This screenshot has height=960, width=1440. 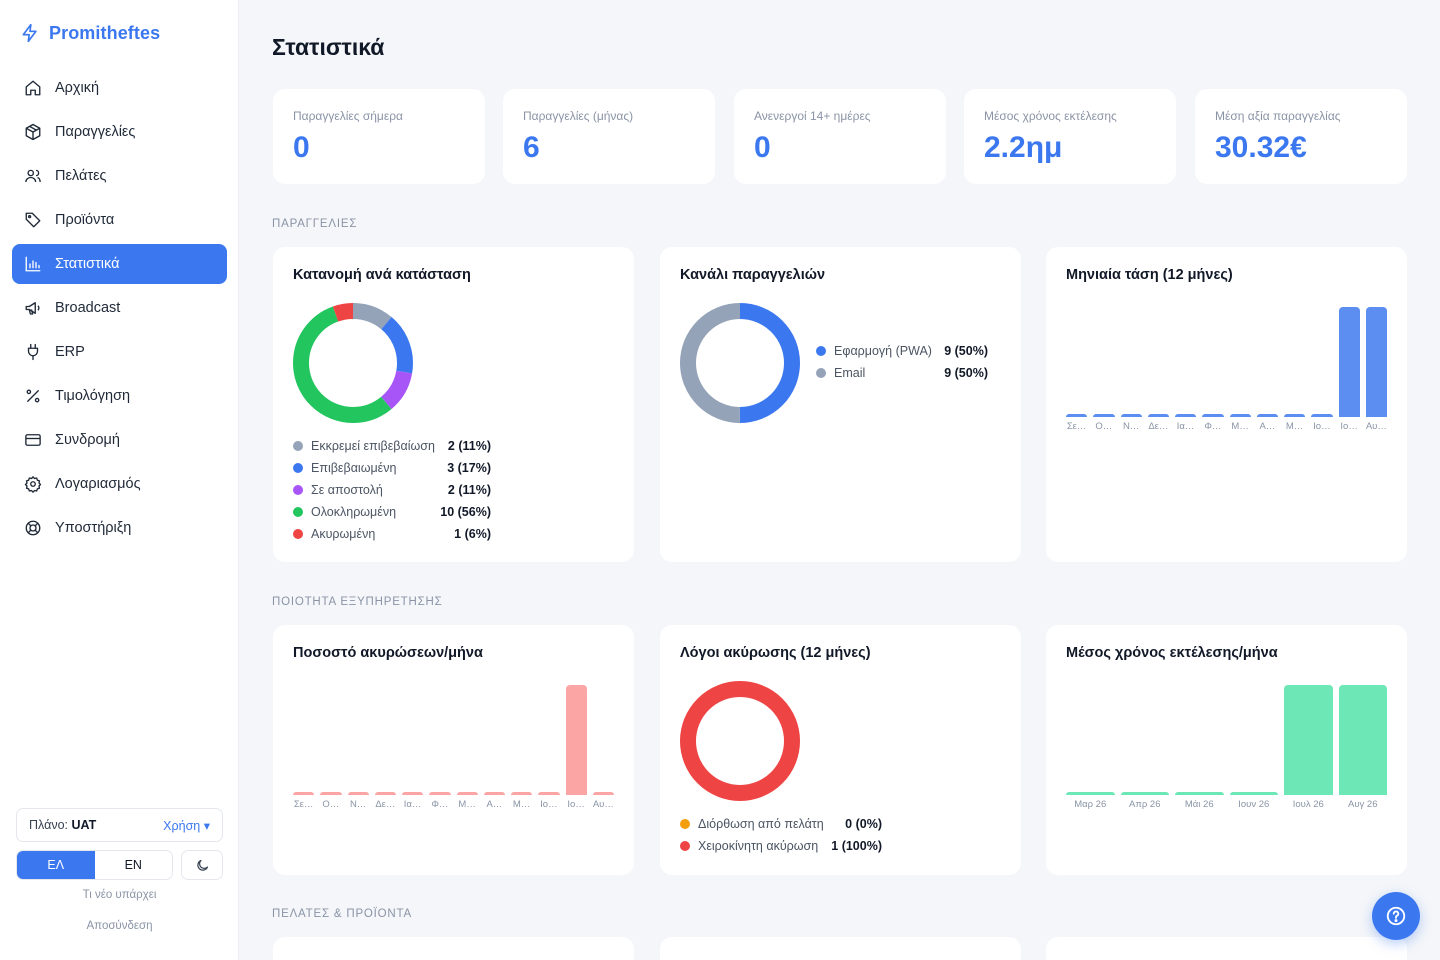 I want to click on kpi-label: Ανενεργοί 14+ ημέρες, so click(x=812, y=116).